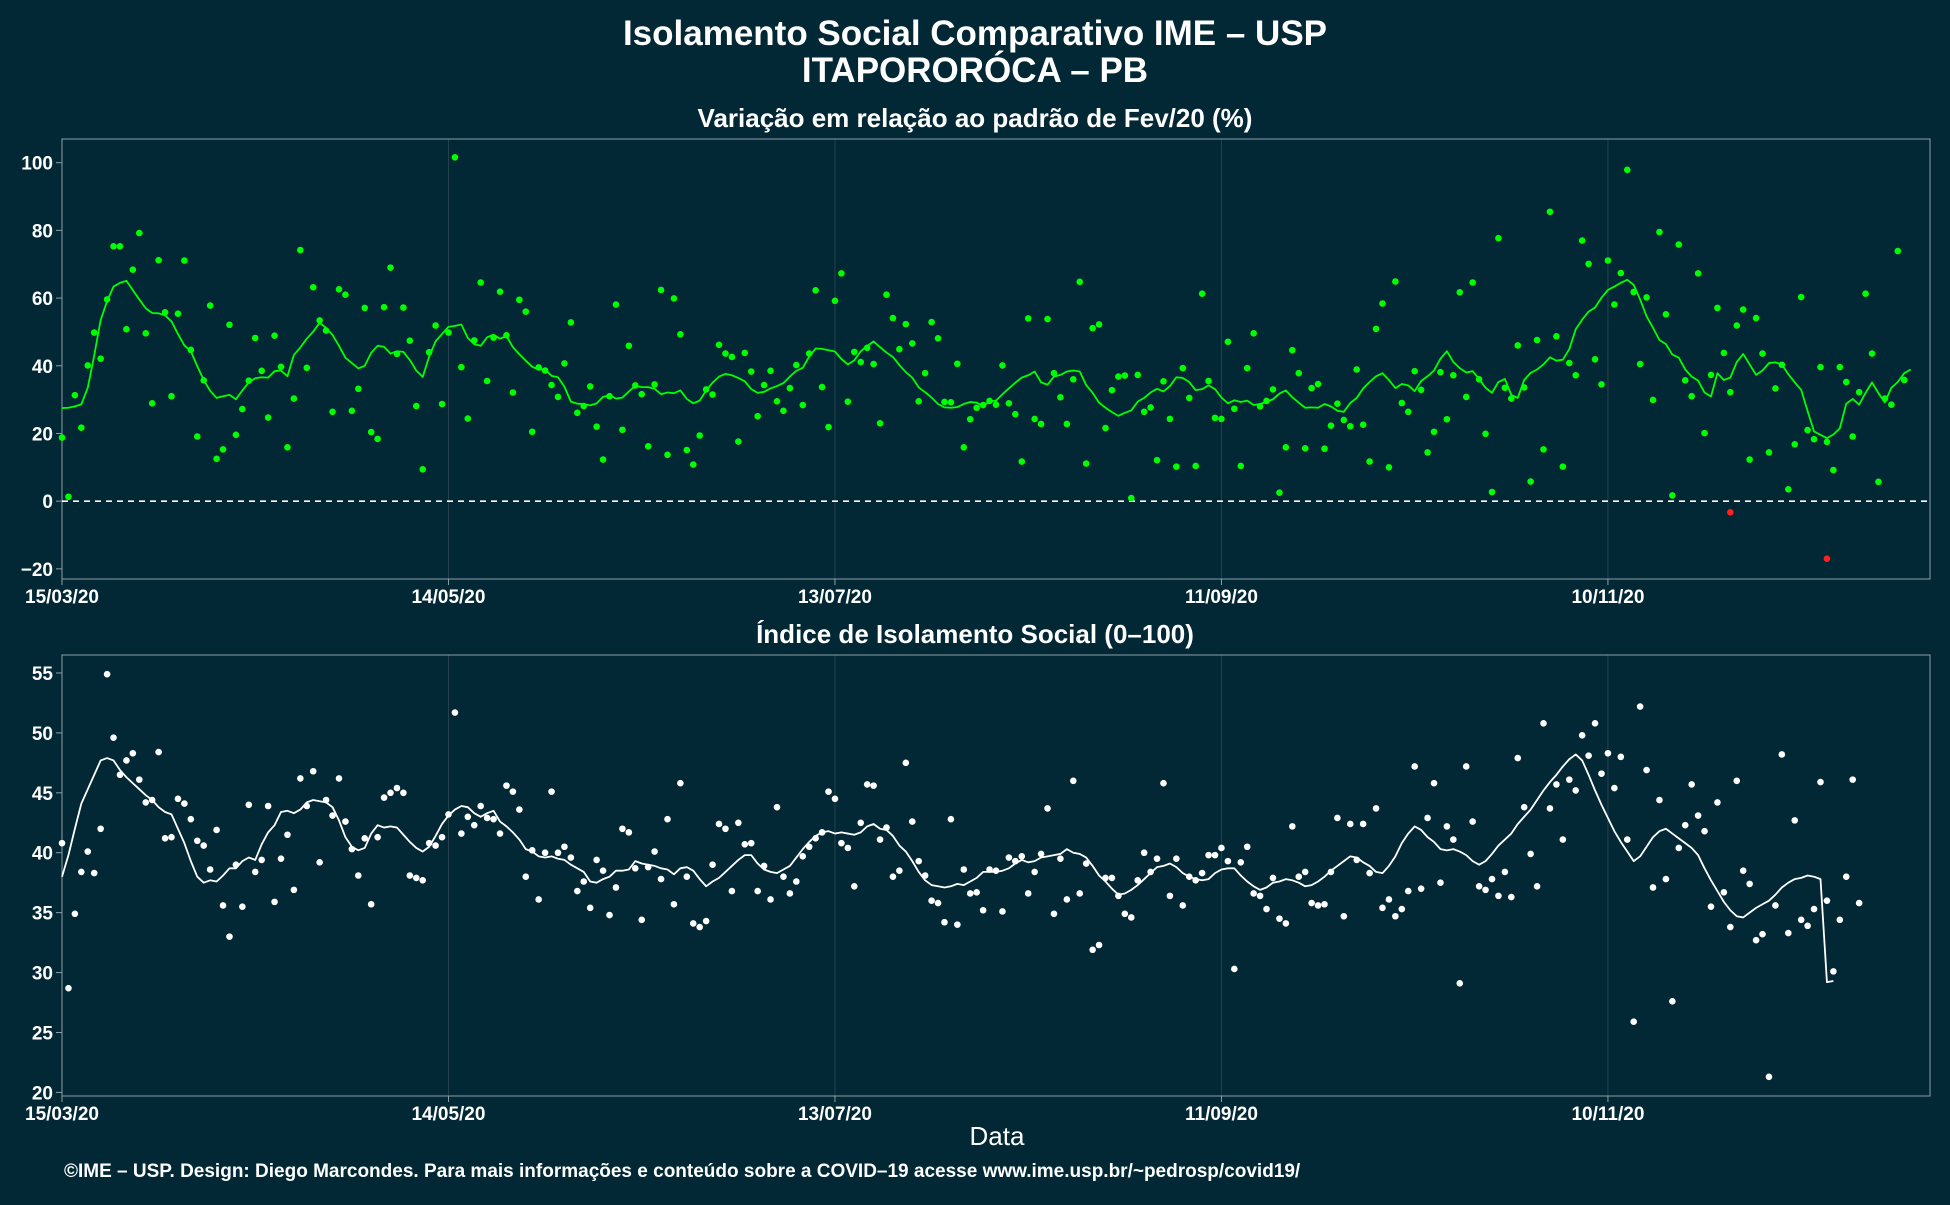 The width and height of the screenshot is (1950, 1205). What do you see at coordinates (42, 231) in the screenshot?
I see `top-ytick-label: 80` at bounding box center [42, 231].